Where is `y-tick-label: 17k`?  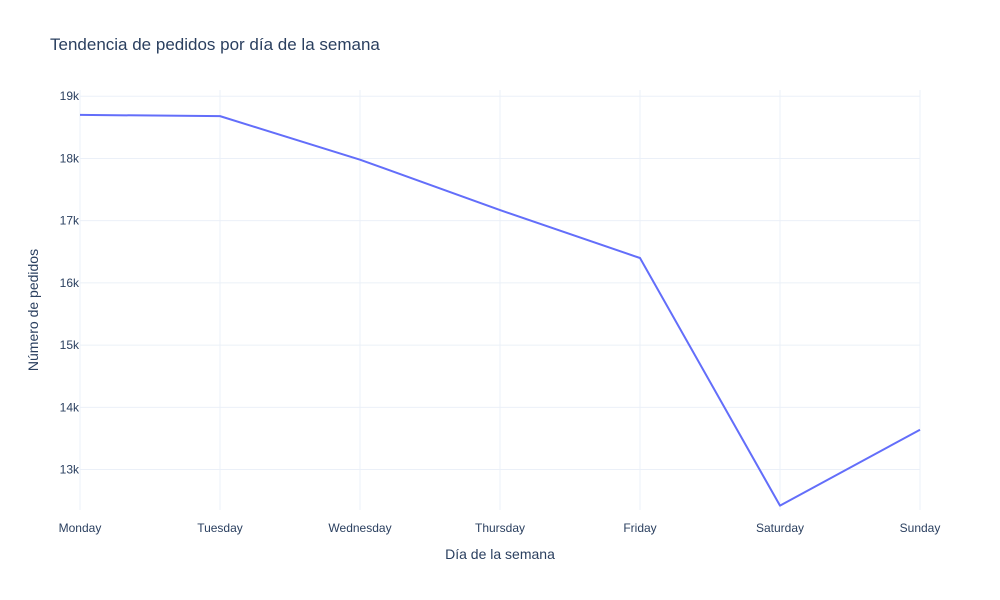 y-tick-label: 17k is located at coordinates (70, 221).